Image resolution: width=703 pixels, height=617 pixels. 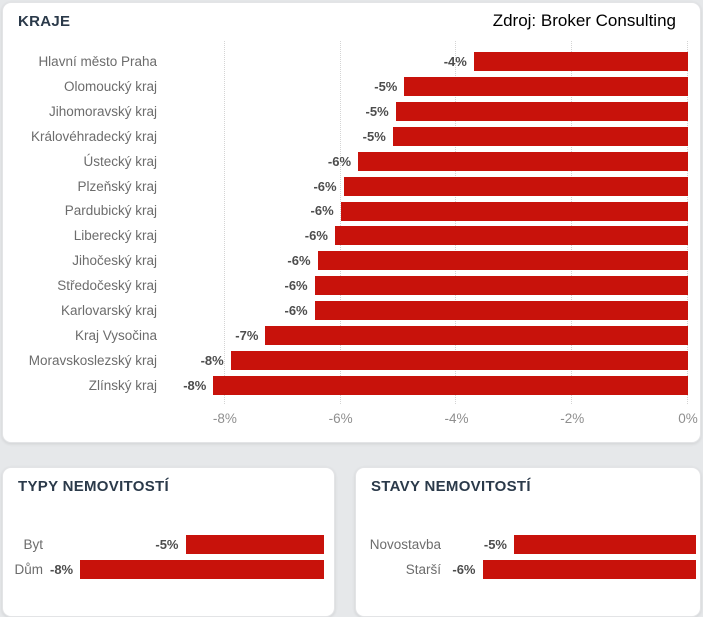 I want to click on chart-row: Moravskoslezský kraj -8%, so click(x=345, y=360).